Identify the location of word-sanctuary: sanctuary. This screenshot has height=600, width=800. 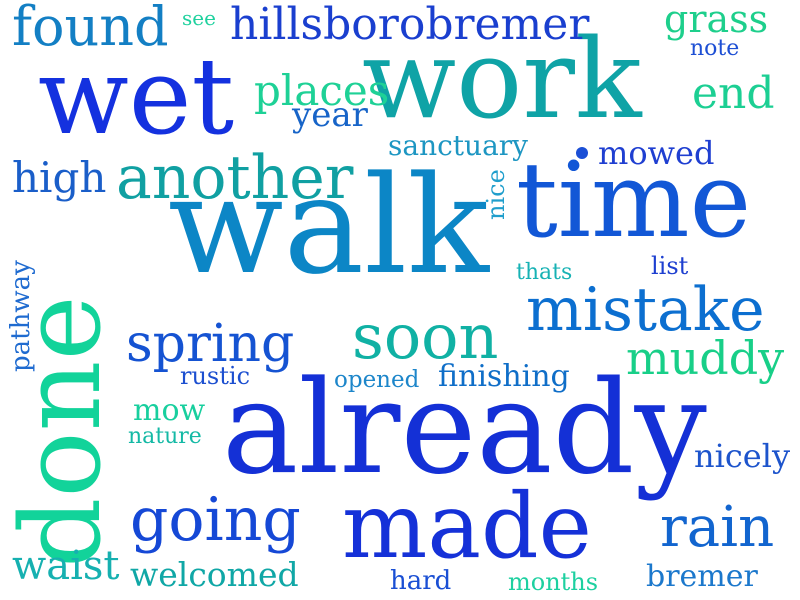
(458, 145).